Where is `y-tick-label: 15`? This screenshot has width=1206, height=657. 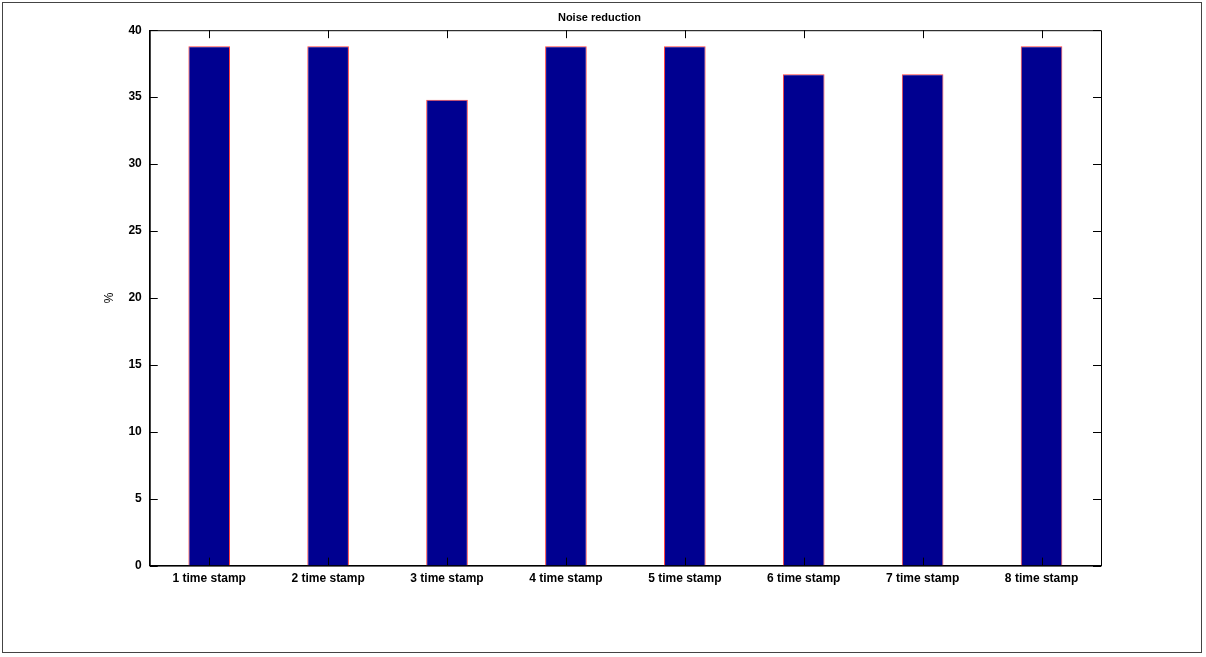
y-tick-label: 15 is located at coordinates (135, 364).